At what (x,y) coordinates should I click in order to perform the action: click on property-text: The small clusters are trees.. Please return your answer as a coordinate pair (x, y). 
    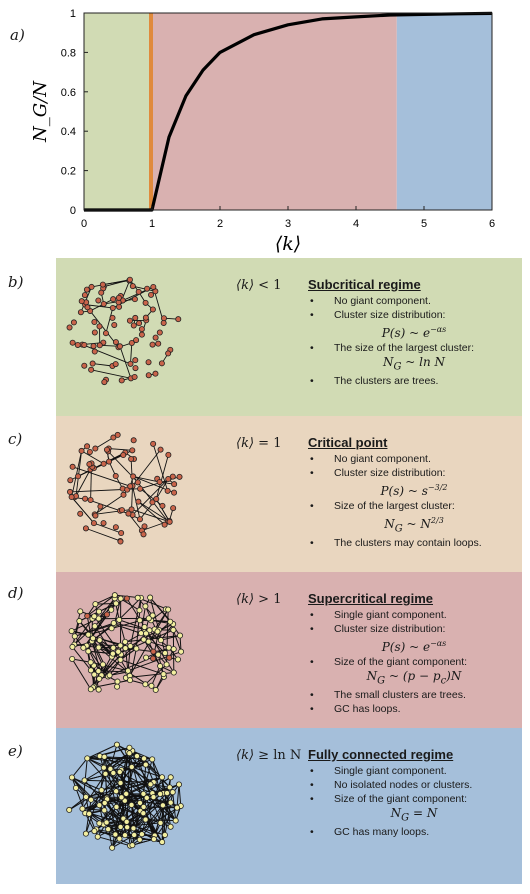
    Looking at the image, I should click on (400, 695).